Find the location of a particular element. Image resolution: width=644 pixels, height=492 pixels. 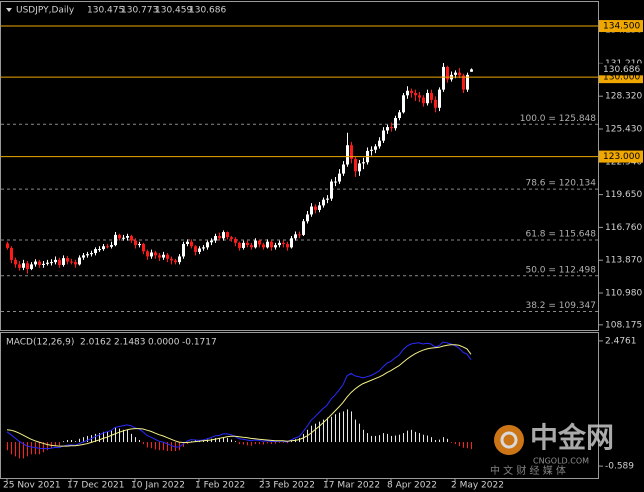

level-tag-label: 134.500 is located at coordinates (621, 27).